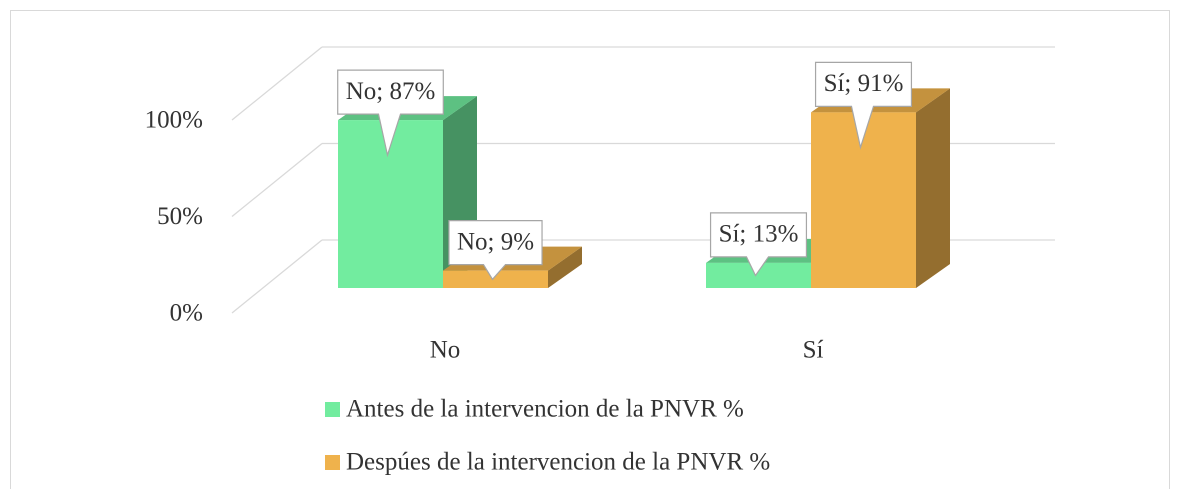 This screenshot has width=1180, height=489. Describe the element at coordinates (864, 83) in the screenshot. I see `data-label: Sí; 91%` at that location.